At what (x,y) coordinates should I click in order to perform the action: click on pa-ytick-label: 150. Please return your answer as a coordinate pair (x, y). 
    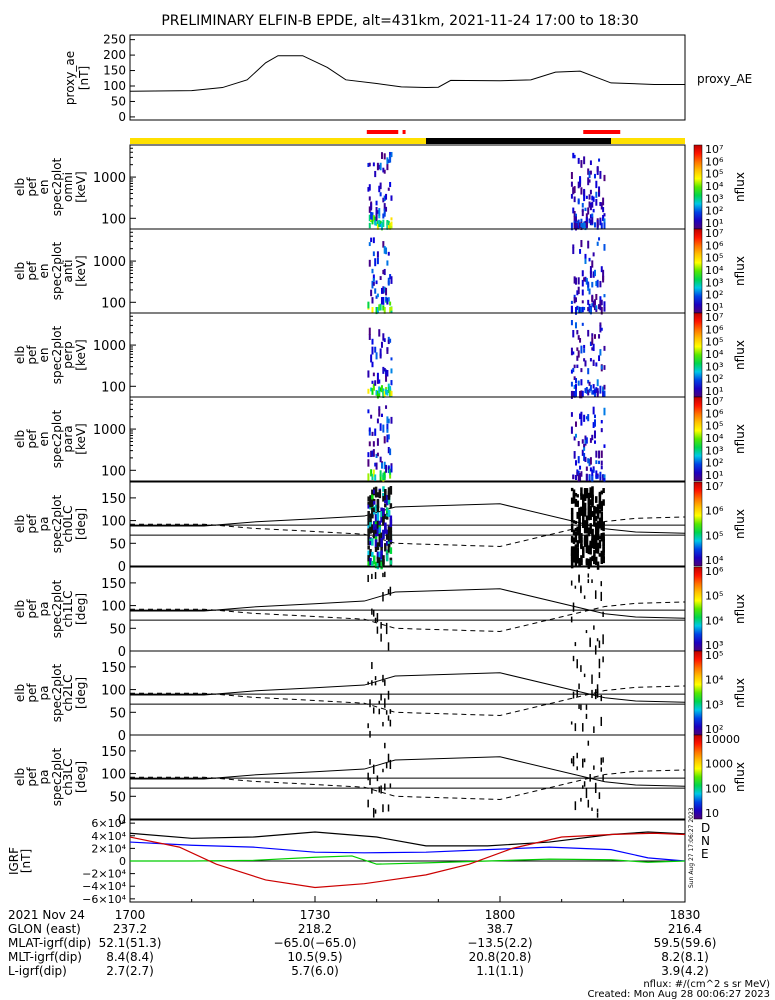
    Looking at the image, I should click on (113, 584).